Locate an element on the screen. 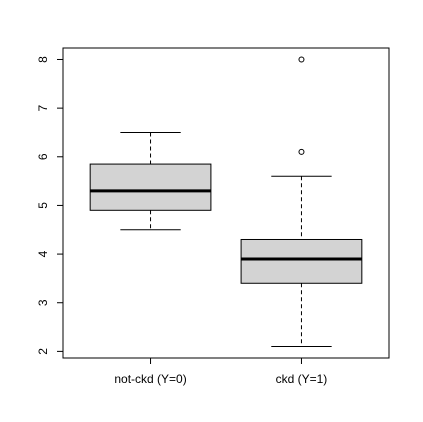  y-tick-label: 3 is located at coordinates (43, 302).